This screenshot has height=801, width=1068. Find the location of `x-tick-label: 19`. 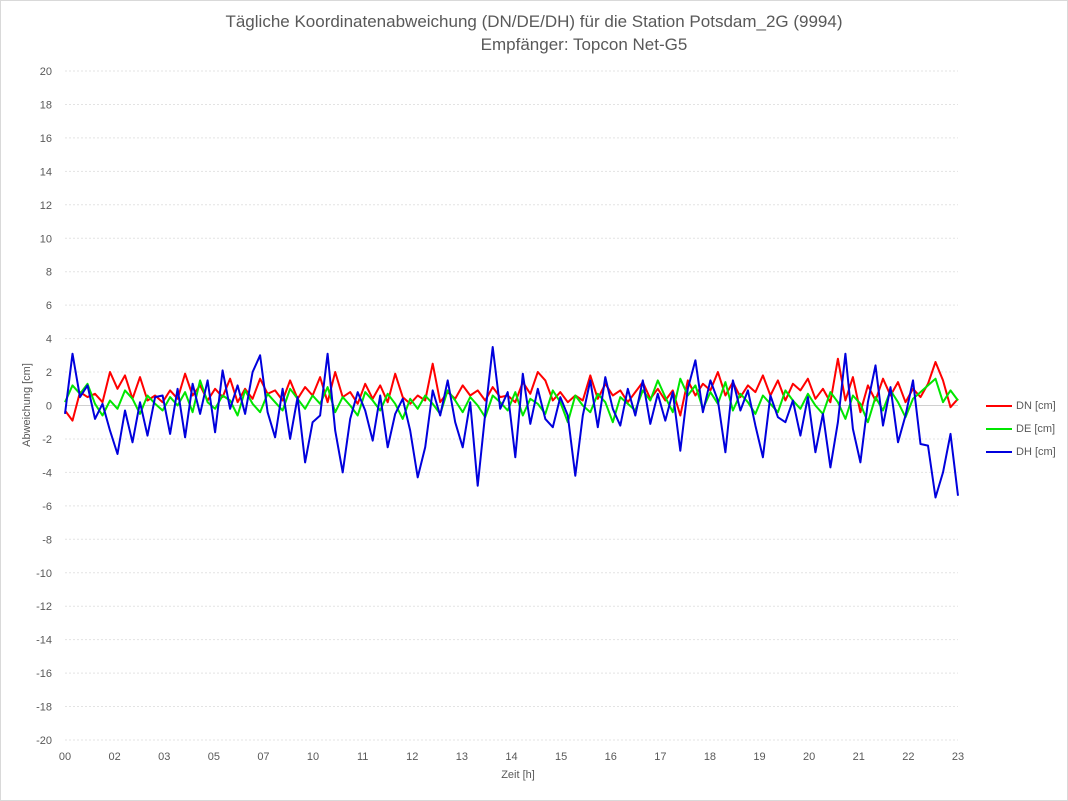

x-tick-label: 19 is located at coordinates (759, 757).